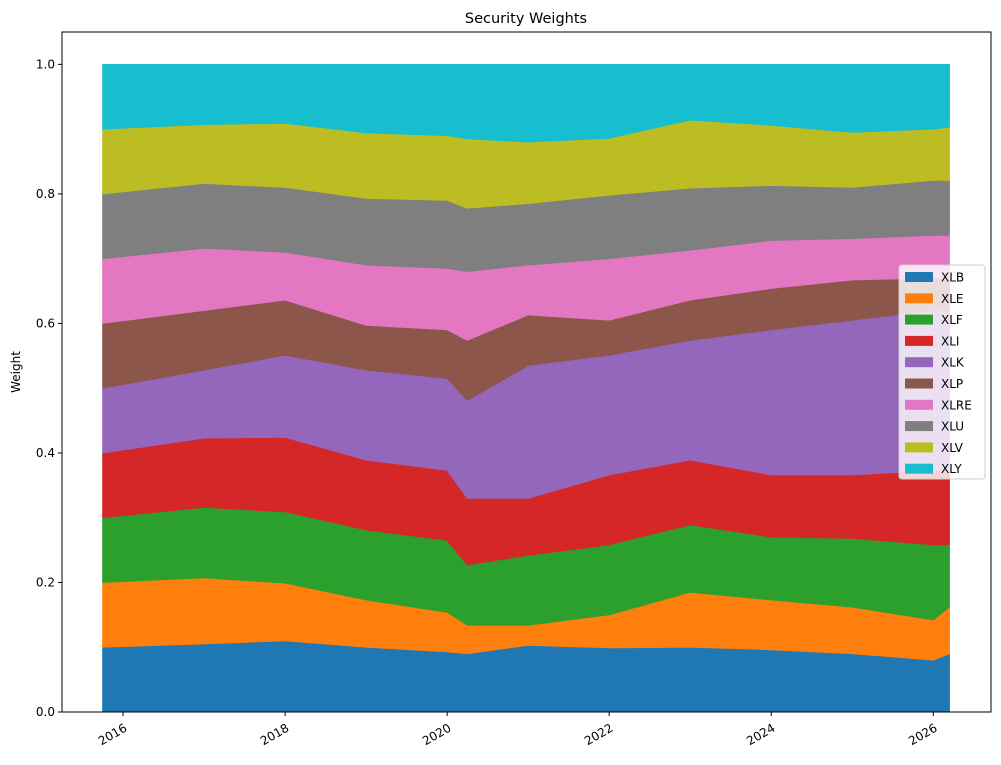 Image resolution: width=1001 pixels, height=765 pixels. What do you see at coordinates (952, 299) in the screenshot?
I see `legend-label-xle: XLE` at bounding box center [952, 299].